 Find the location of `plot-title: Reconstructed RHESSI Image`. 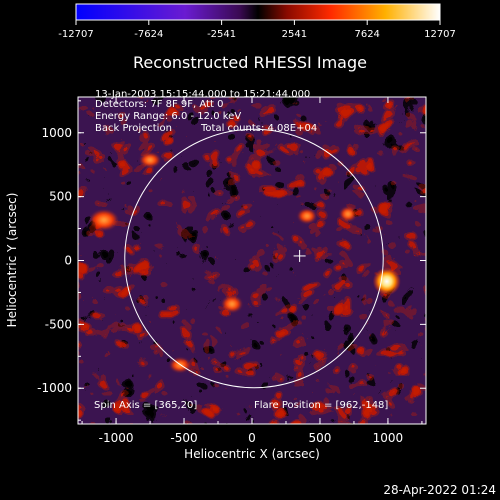

plot-title: Reconstructed RHESSI Image is located at coordinates (250, 62).